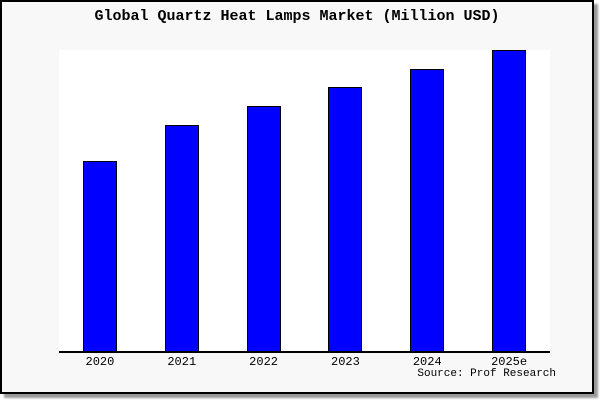 The height and width of the screenshot is (400, 600). I want to click on bar-2020, so click(99, 256).